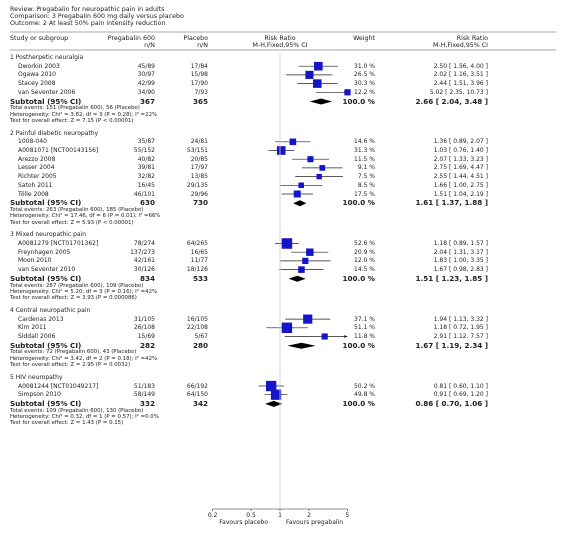 The image size is (566, 533). Describe the element at coordinates (364, 328) in the screenshot. I see `study-weight: 51.1 %` at that location.